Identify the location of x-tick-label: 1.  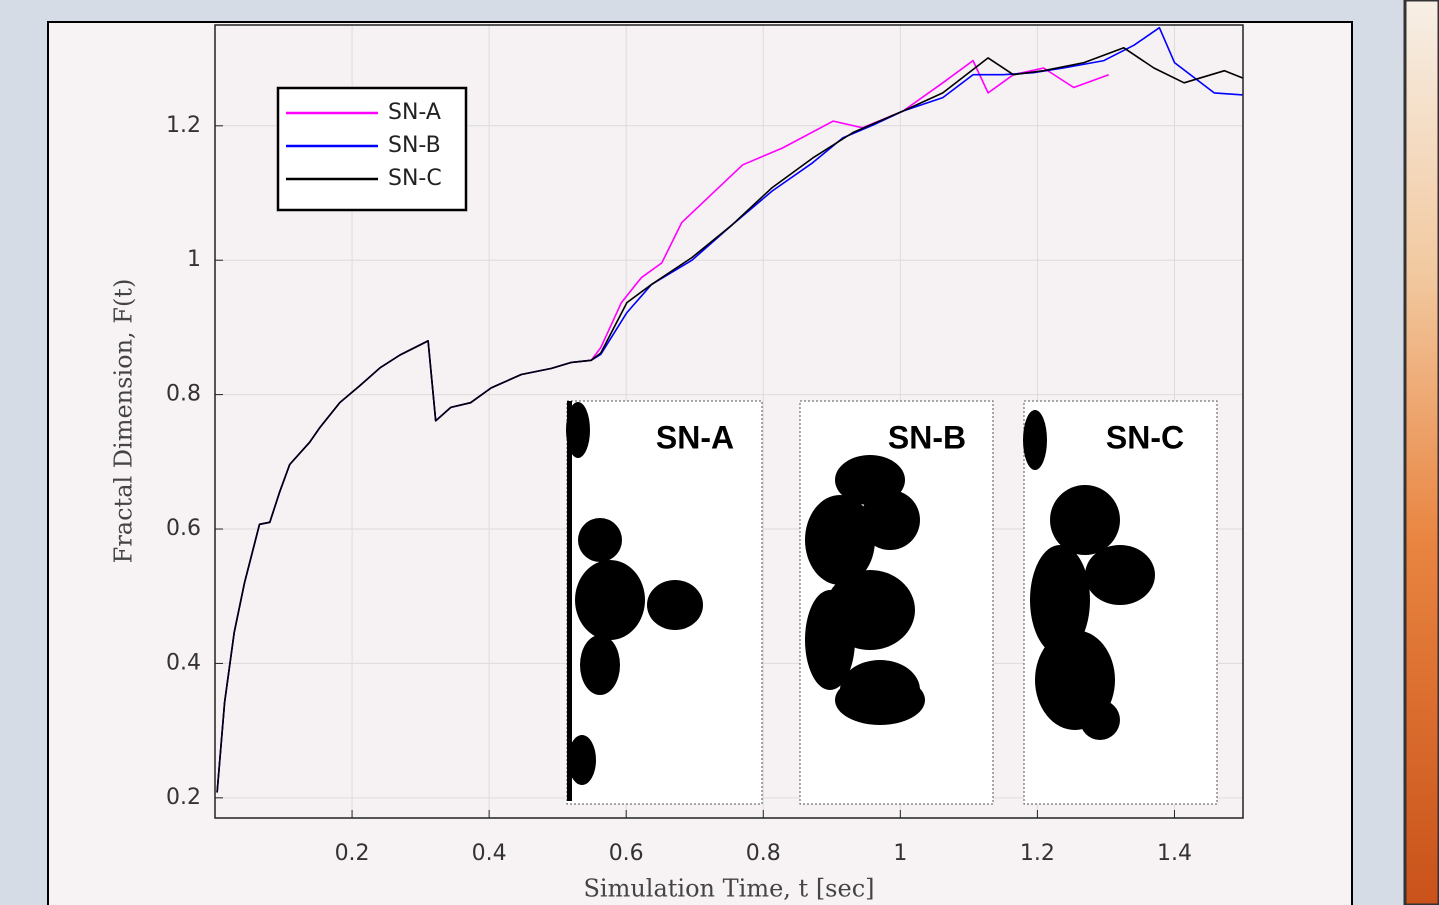
(900, 853).